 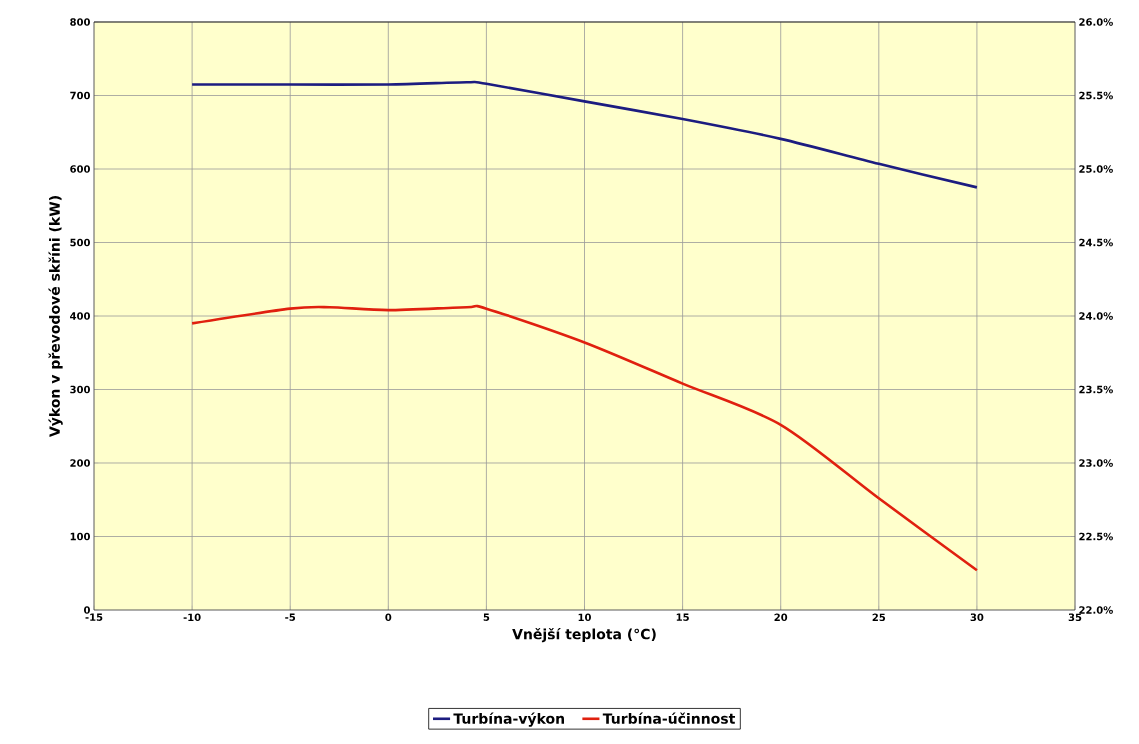 What do you see at coordinates (1096, 610) in the screenshot?
I see `y2-tick-label: 22.0%` at bounding box center [1096, 610].